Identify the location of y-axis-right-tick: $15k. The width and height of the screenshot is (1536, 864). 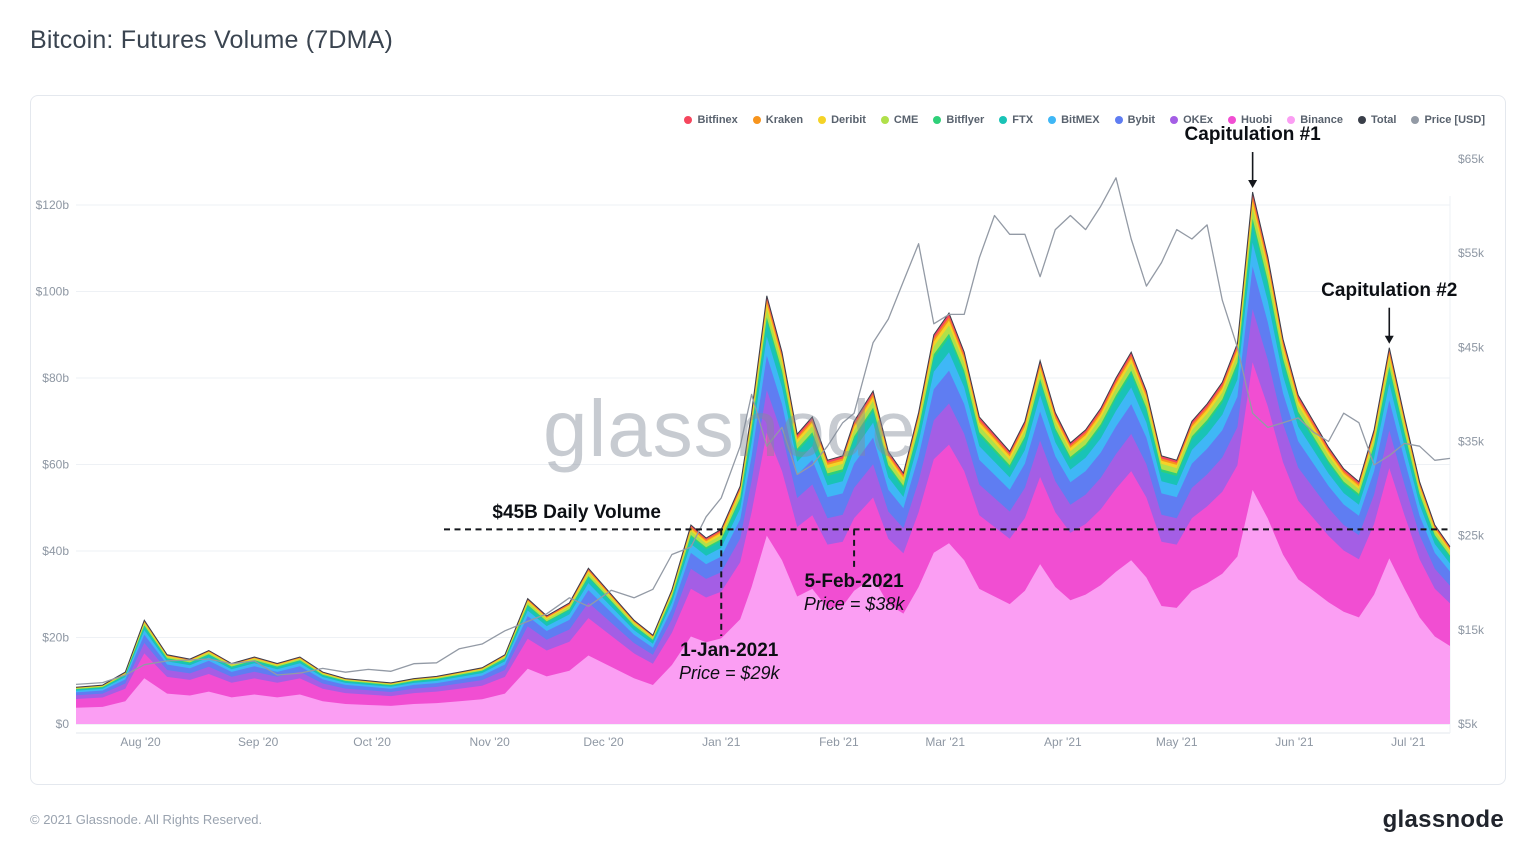
(1471, 630).